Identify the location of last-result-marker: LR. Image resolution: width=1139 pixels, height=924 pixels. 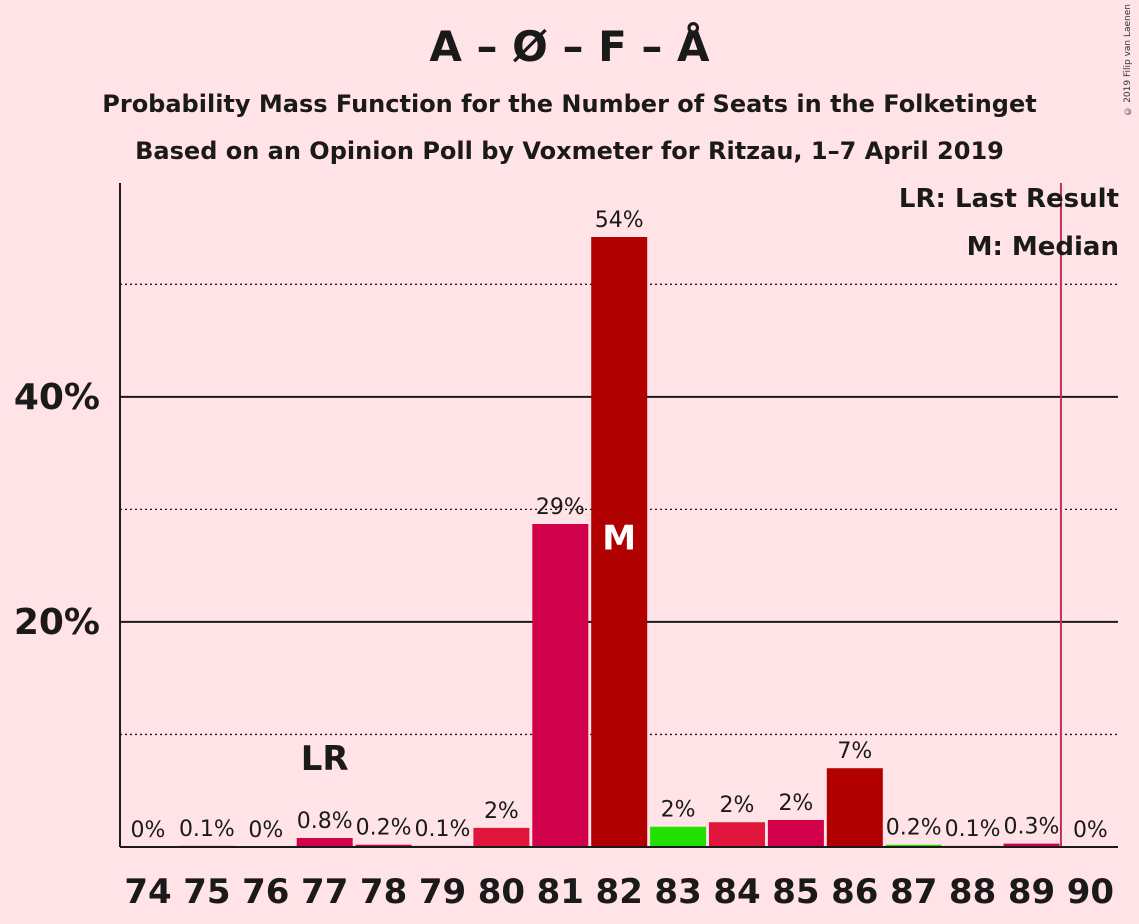
(325, 759).